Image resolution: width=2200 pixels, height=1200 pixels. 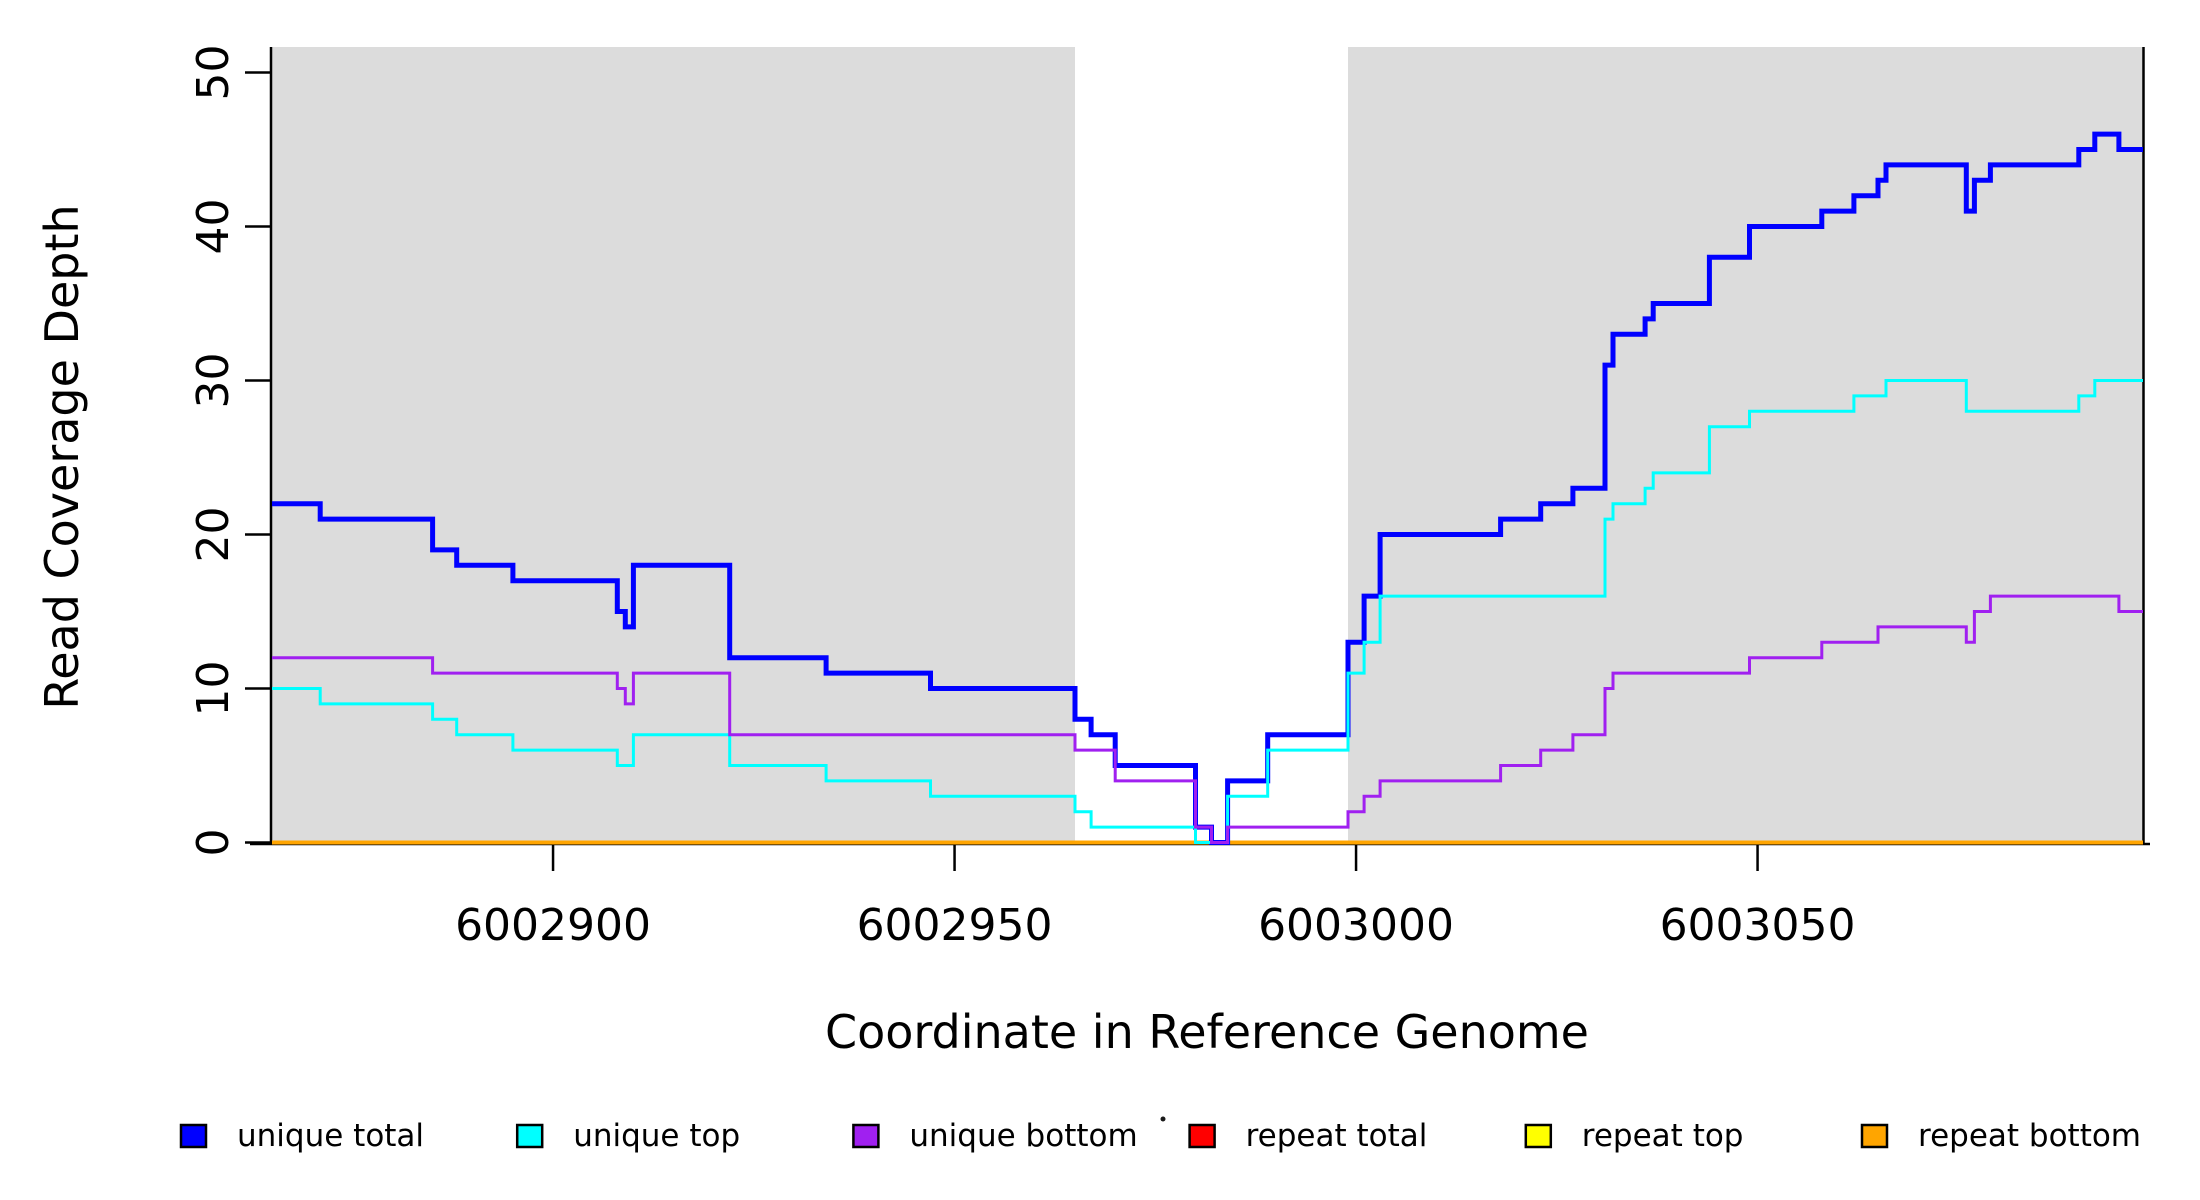 I want to click on y-tick-label: 10, so click(x=213, y=689).